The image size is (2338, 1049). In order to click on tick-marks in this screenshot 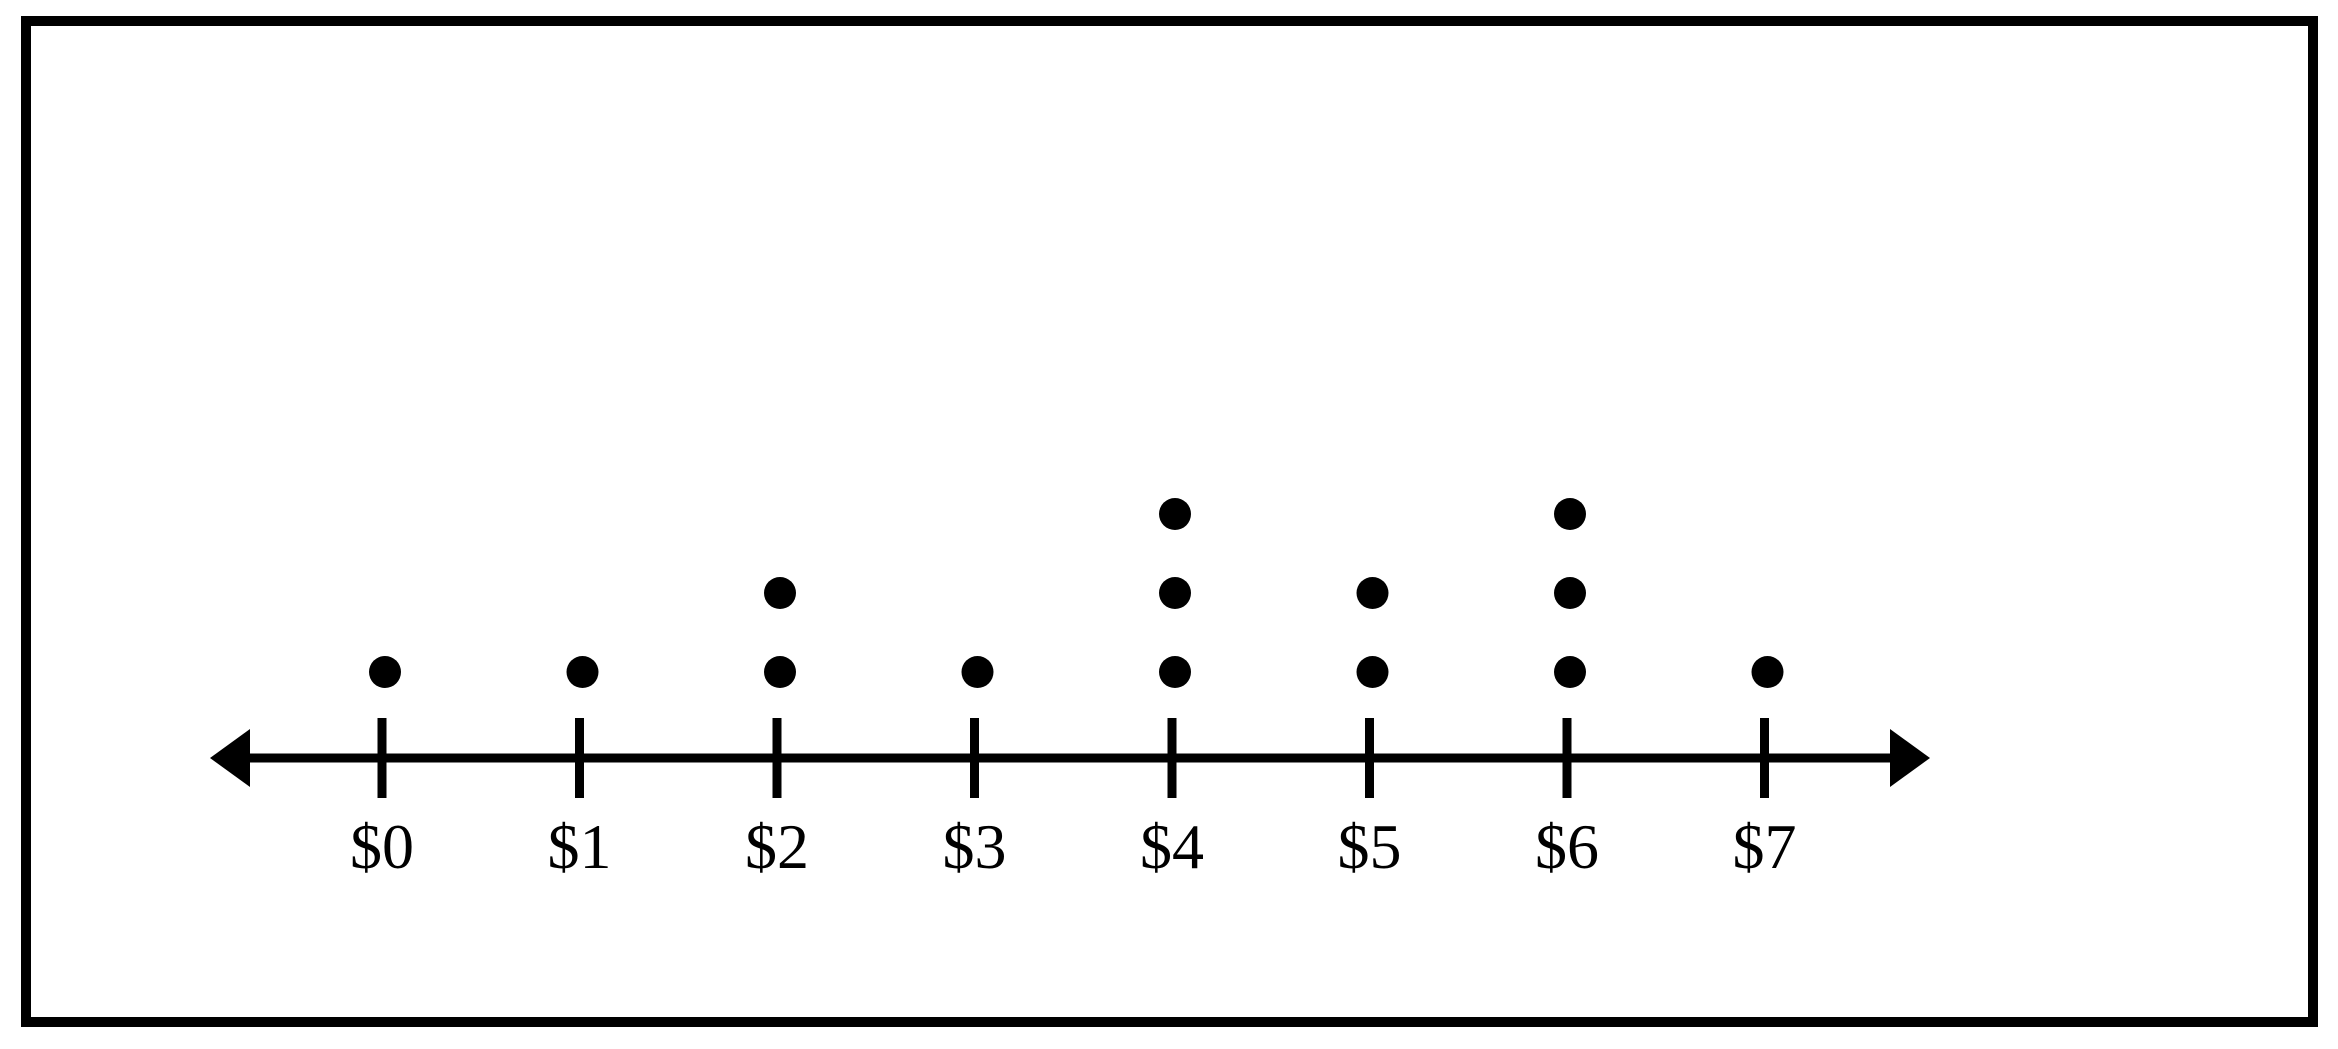, I will do `click(1073, 758)`.